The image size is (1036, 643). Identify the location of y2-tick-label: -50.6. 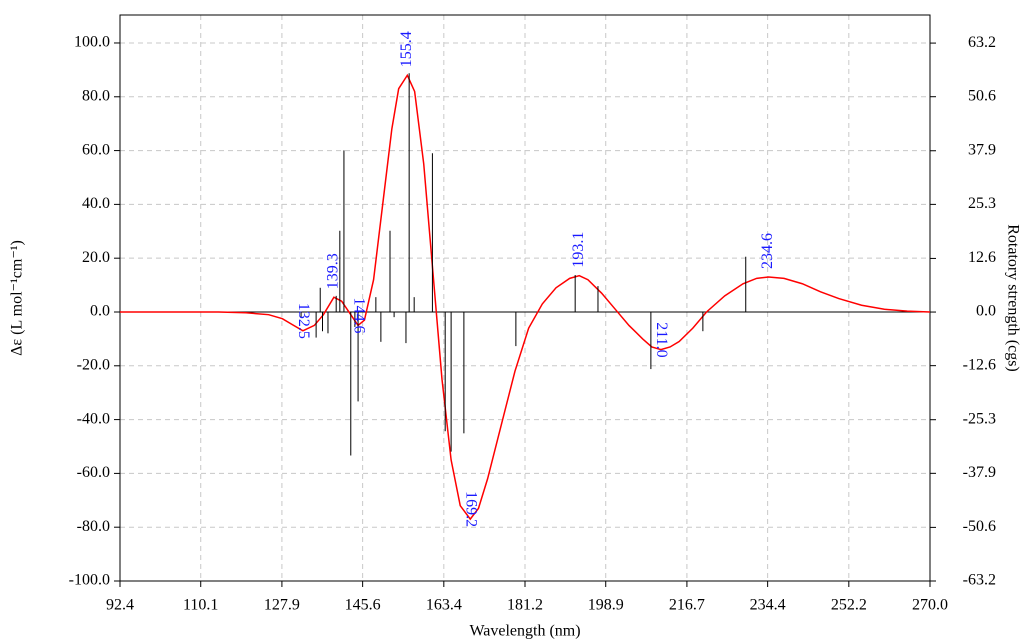
(979, 526).